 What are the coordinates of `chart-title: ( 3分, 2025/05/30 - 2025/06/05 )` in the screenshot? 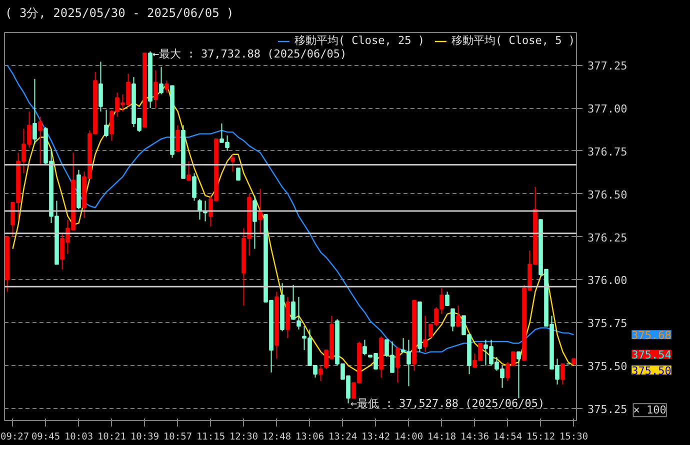 It's located at (119, 13).